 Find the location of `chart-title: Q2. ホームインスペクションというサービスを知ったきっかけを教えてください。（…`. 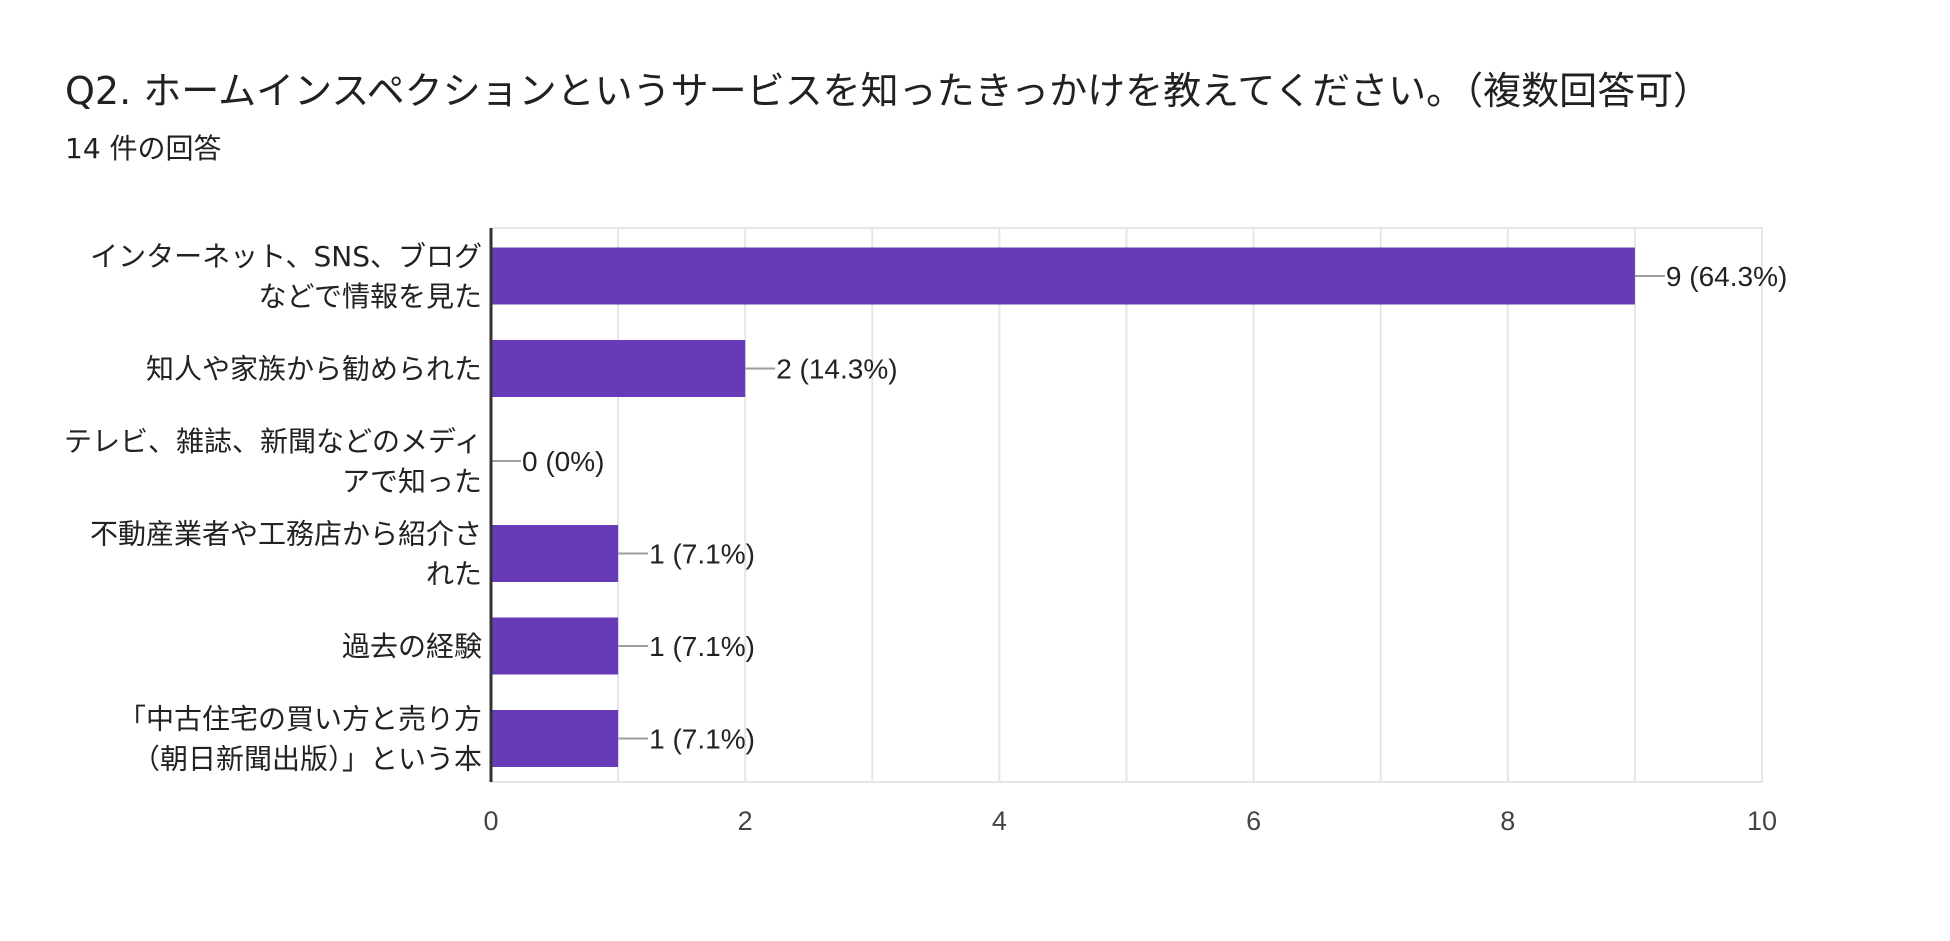

chart-title: Q2. ホームインスペクションというサービスを知ったきっかけを教えてください。（… is located at coordinates (888, 91).